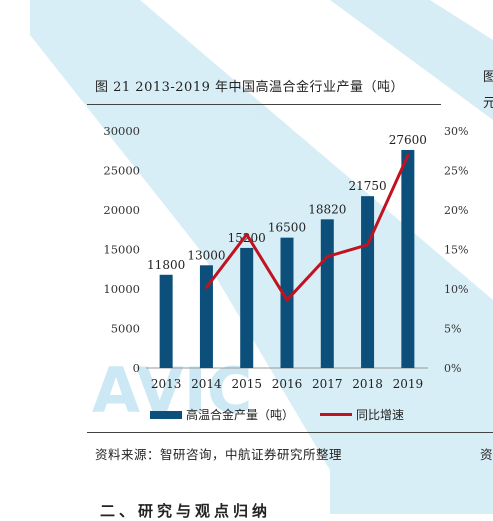 This screenshot has height=521, width=493. What do you see at coordinates (307, 228) in the screenshot?
I see `growth-rate-line` at bounding box center [307, 228].